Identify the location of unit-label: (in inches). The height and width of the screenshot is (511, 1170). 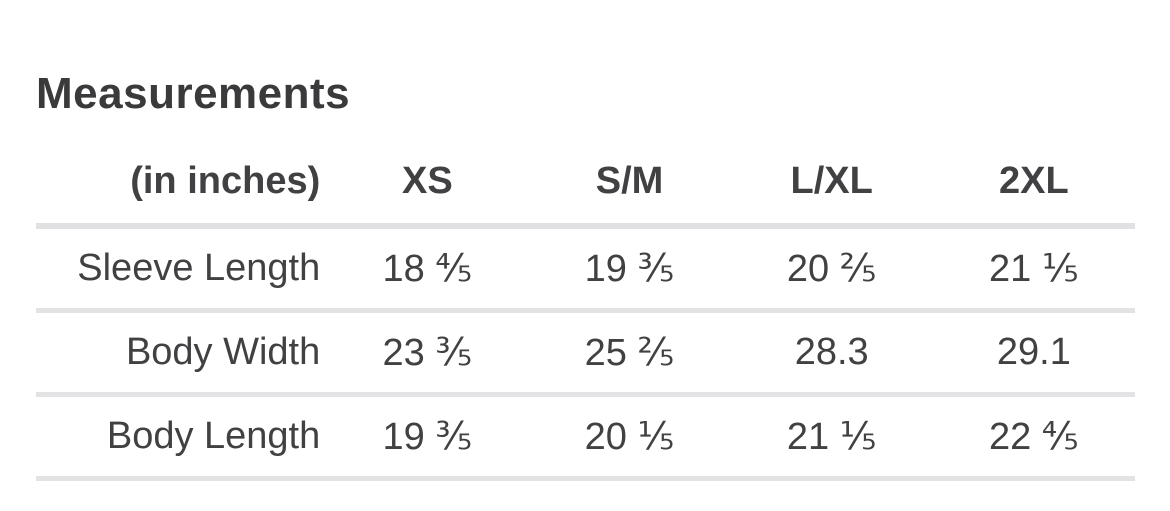
(181, 184).